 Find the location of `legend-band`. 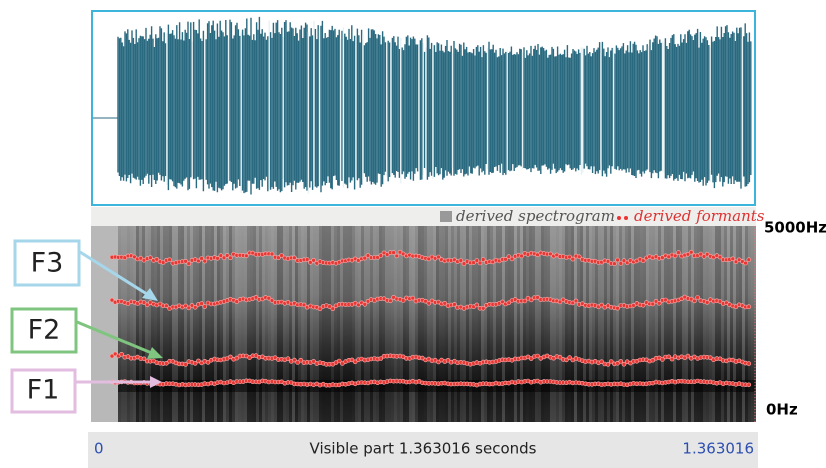

legend-band is located at coordinates (423, 216).